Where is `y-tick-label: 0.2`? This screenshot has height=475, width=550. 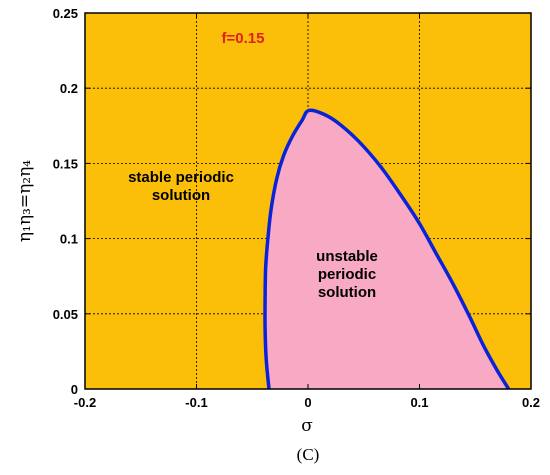 y-tick-label: 0.2 is located at coordinates (69, 88).